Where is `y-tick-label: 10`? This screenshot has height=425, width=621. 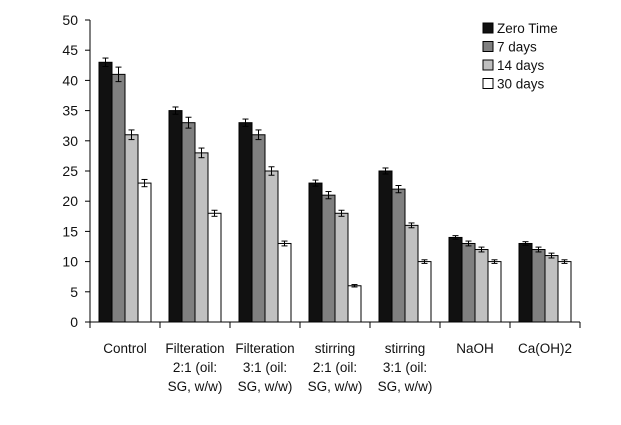 y-tick-label: 10 is located at coordinates (70, 262).